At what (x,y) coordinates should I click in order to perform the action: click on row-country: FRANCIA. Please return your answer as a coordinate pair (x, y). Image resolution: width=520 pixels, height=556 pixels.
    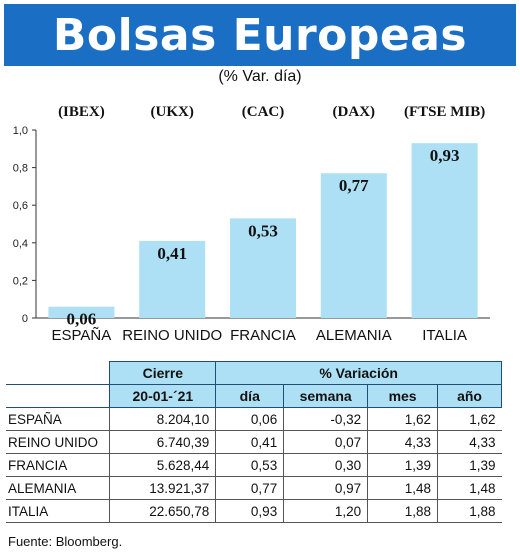
    Looking at the image, I should click on (58, 465).